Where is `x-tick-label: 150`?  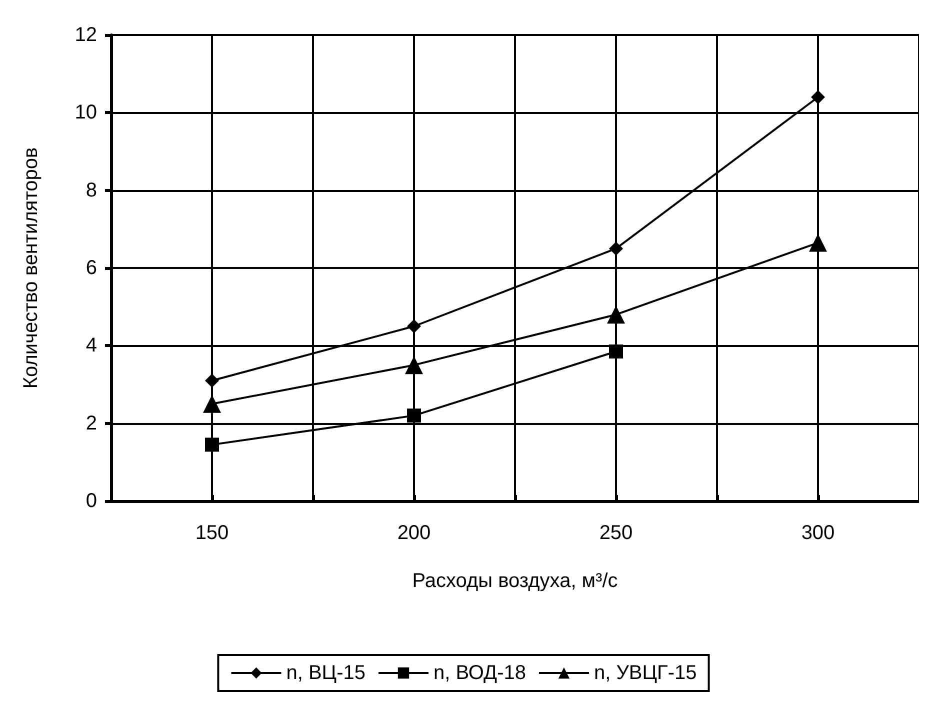
x-tick-label: 150 is located at coordinates (212, 533).